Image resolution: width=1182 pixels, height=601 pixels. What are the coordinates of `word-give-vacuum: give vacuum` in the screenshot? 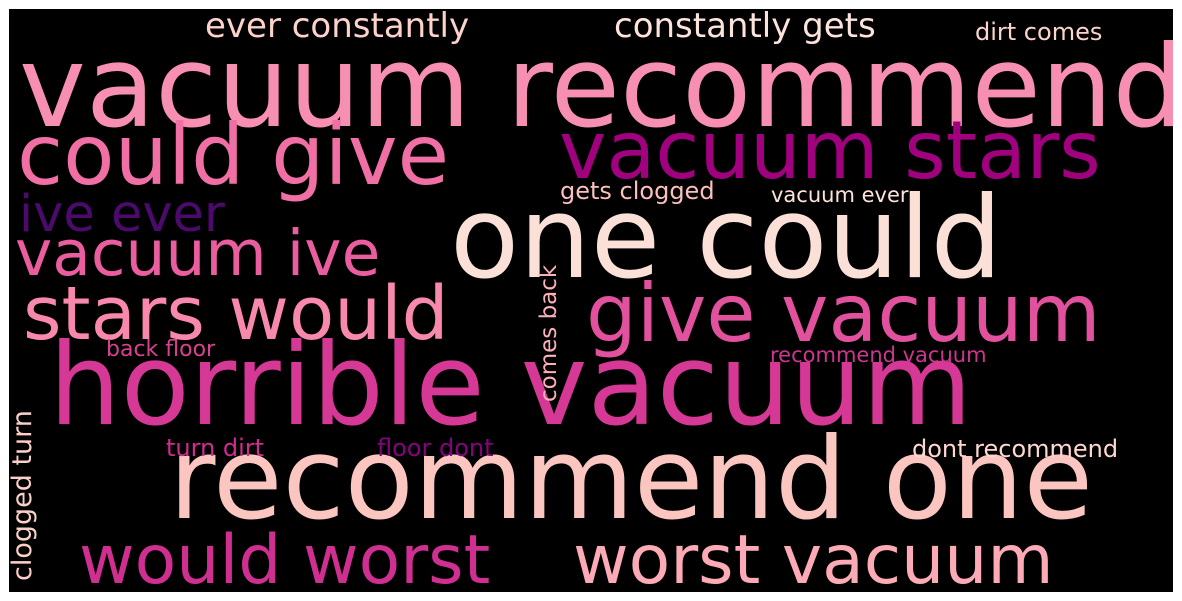 It's located at (843, 313).